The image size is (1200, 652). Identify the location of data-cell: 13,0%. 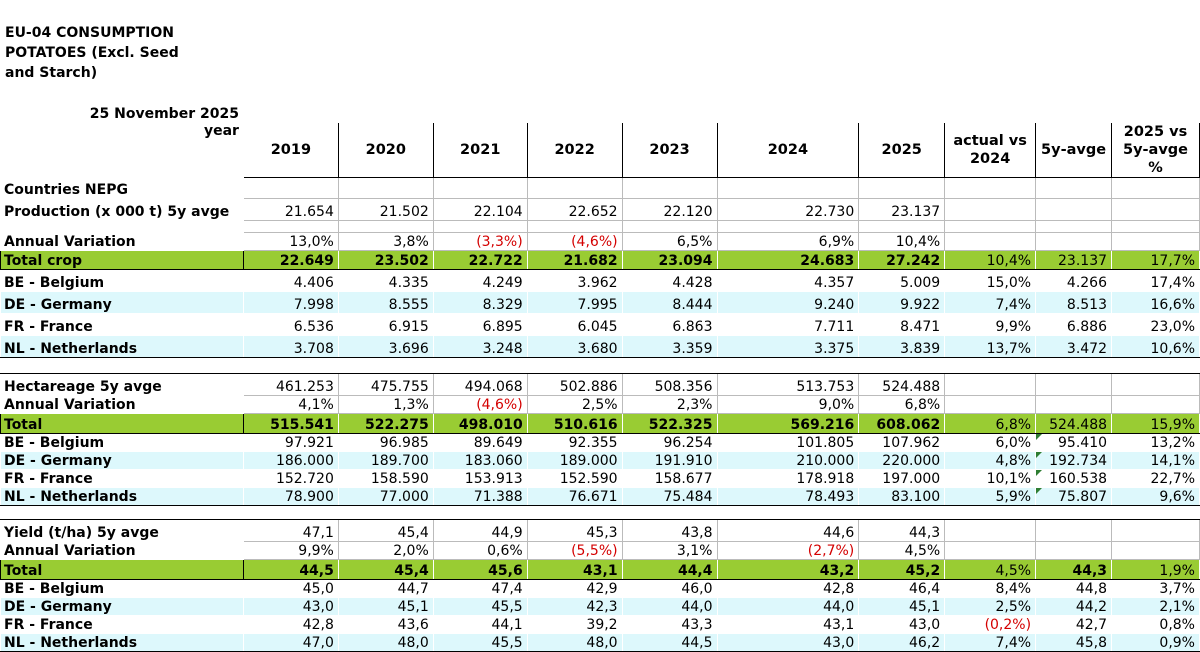
(290, 241).